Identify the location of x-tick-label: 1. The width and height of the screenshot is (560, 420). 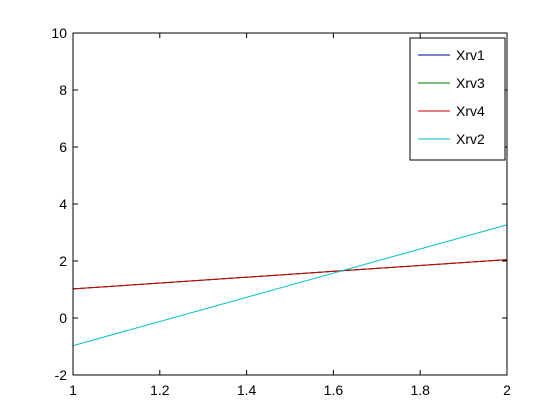
(73, 390).